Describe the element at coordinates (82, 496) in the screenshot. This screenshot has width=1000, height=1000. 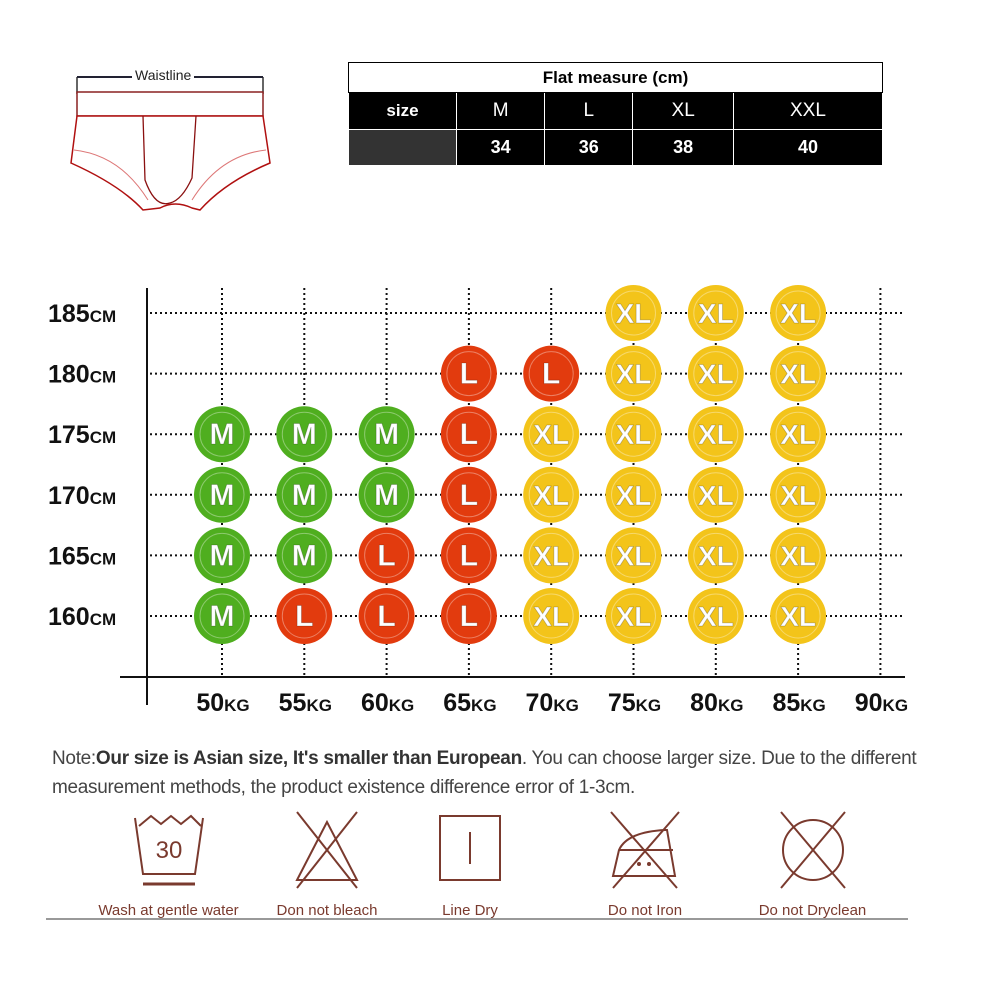
I see `y-tick-label: 170CM` at that location.